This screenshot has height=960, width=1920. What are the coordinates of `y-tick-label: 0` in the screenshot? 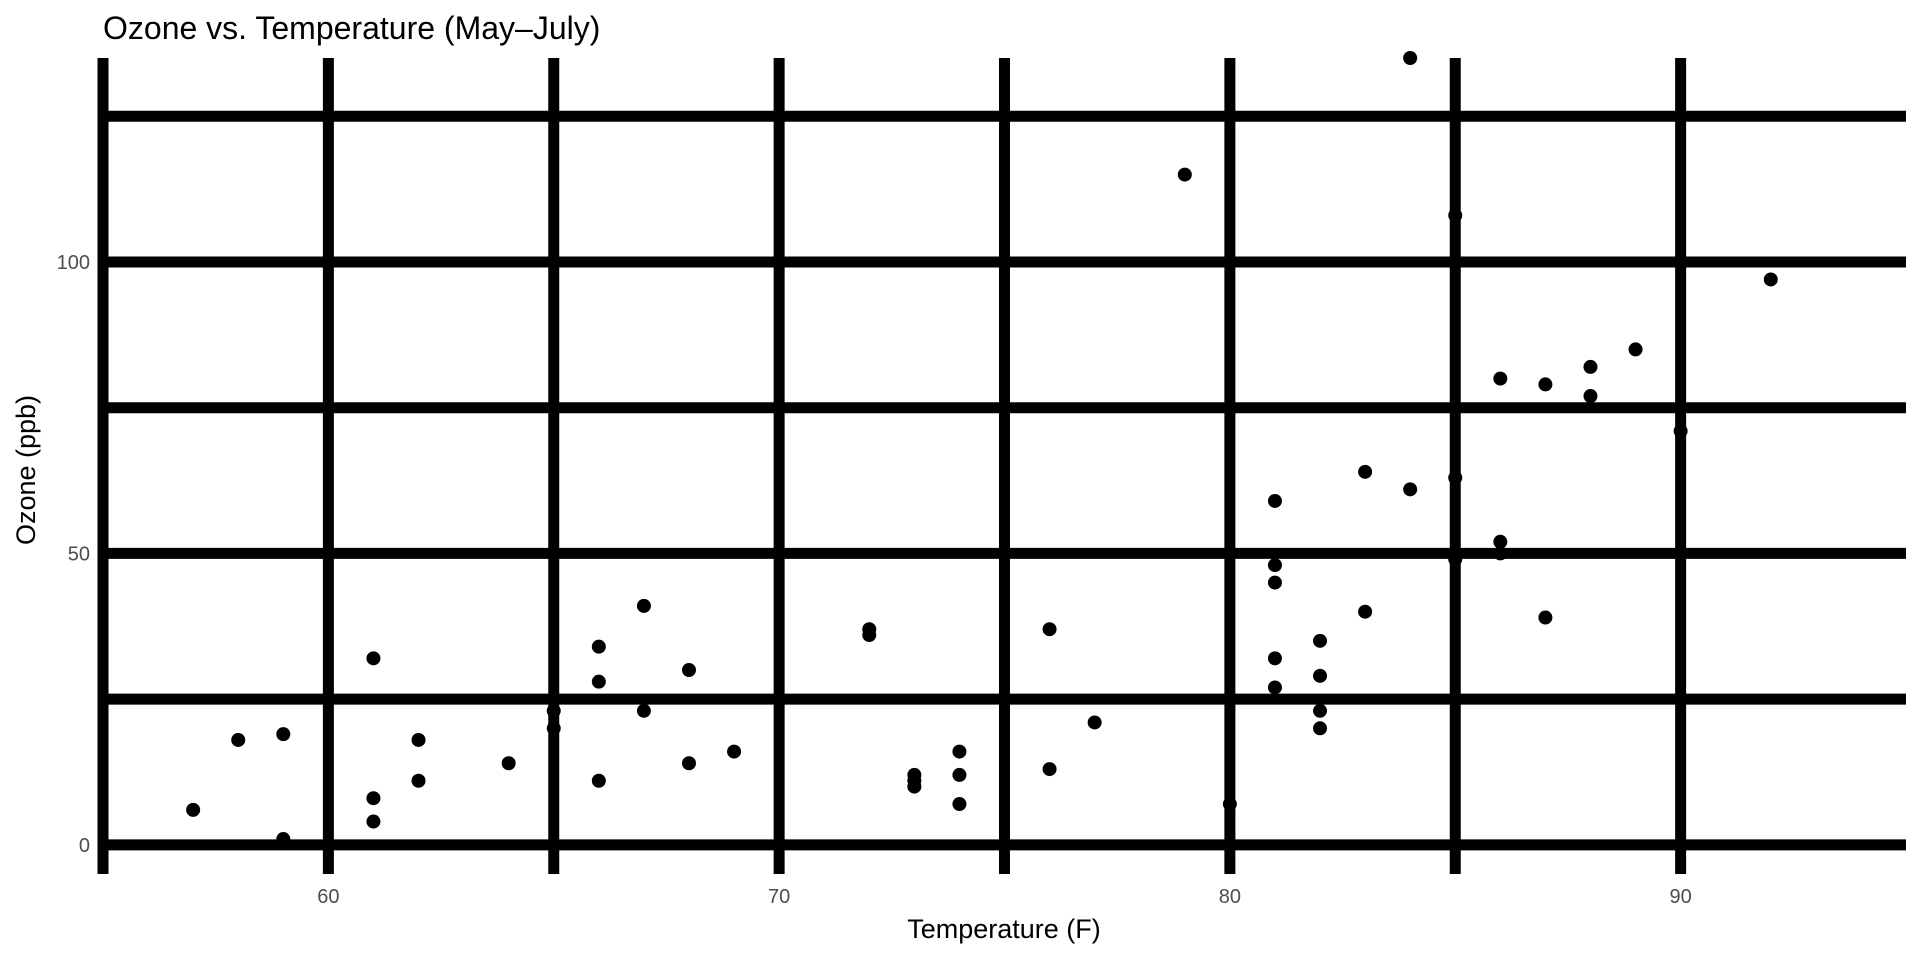 It's located at (84, 846).